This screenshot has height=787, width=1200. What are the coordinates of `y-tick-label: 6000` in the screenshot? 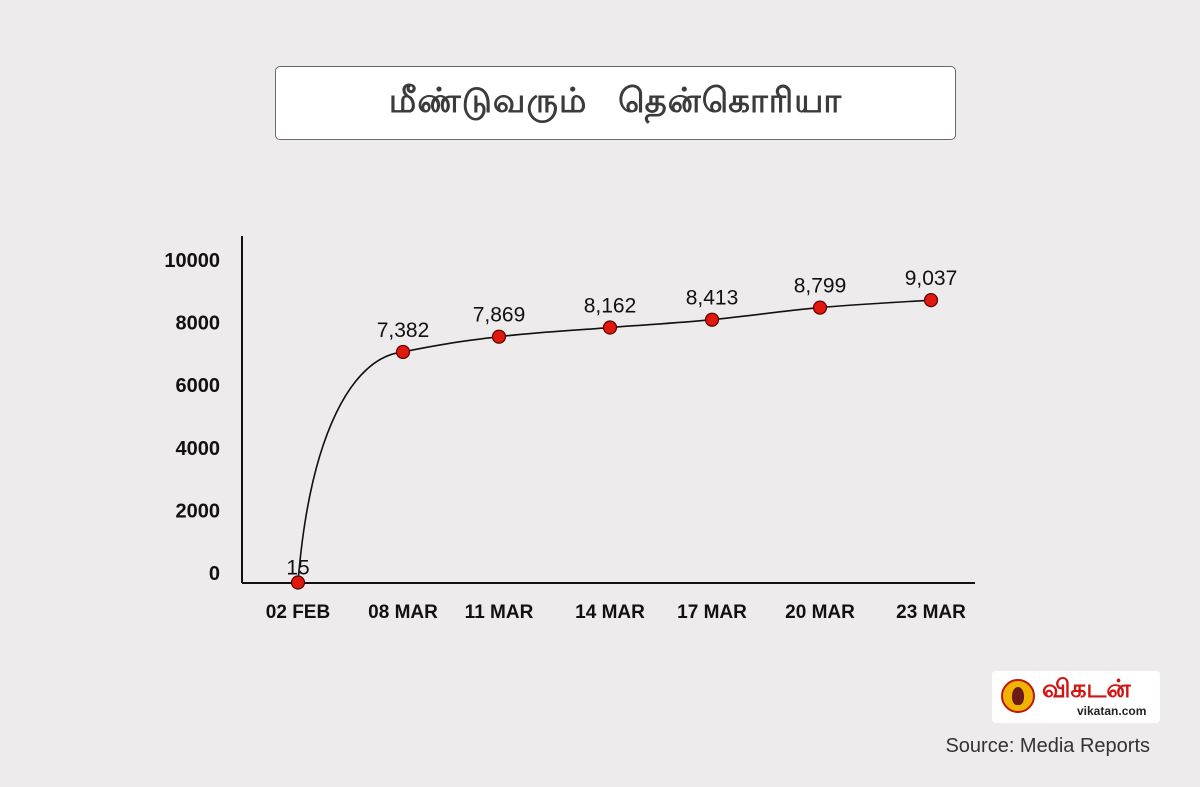 It's located at (198, 386).